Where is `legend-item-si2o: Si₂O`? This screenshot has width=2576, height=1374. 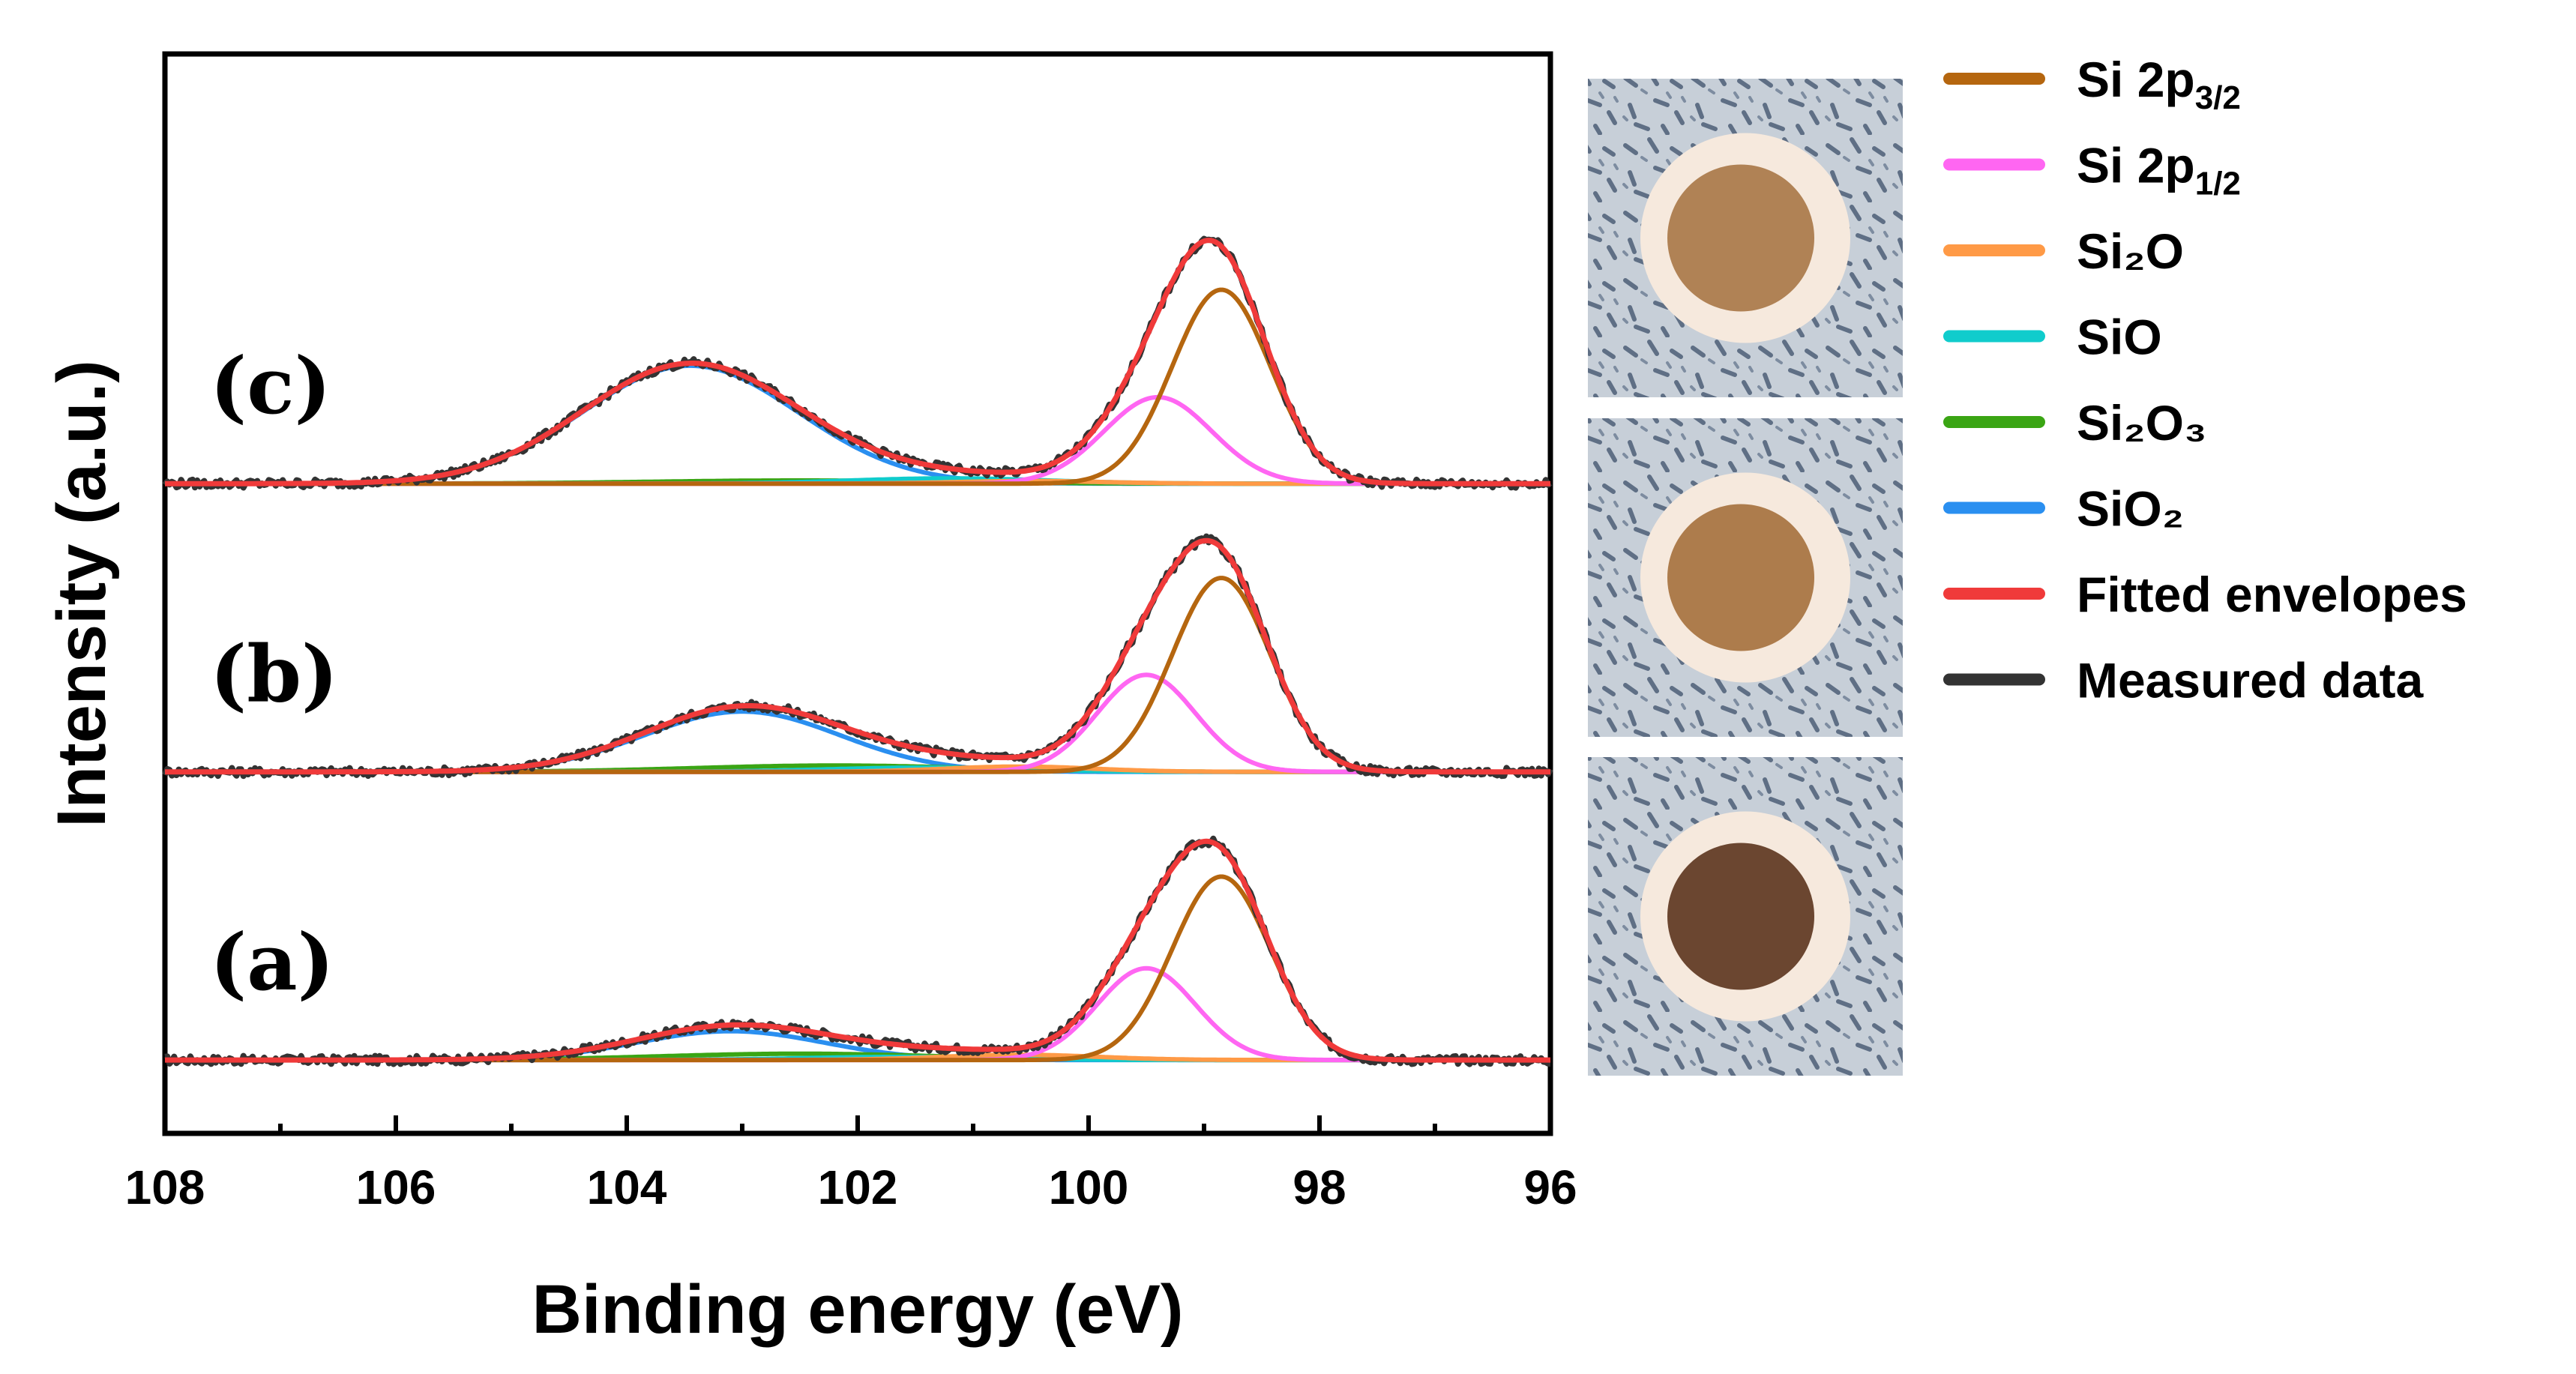
legend-item-si2o: Si₂O is located at coordinates (2064, 251).